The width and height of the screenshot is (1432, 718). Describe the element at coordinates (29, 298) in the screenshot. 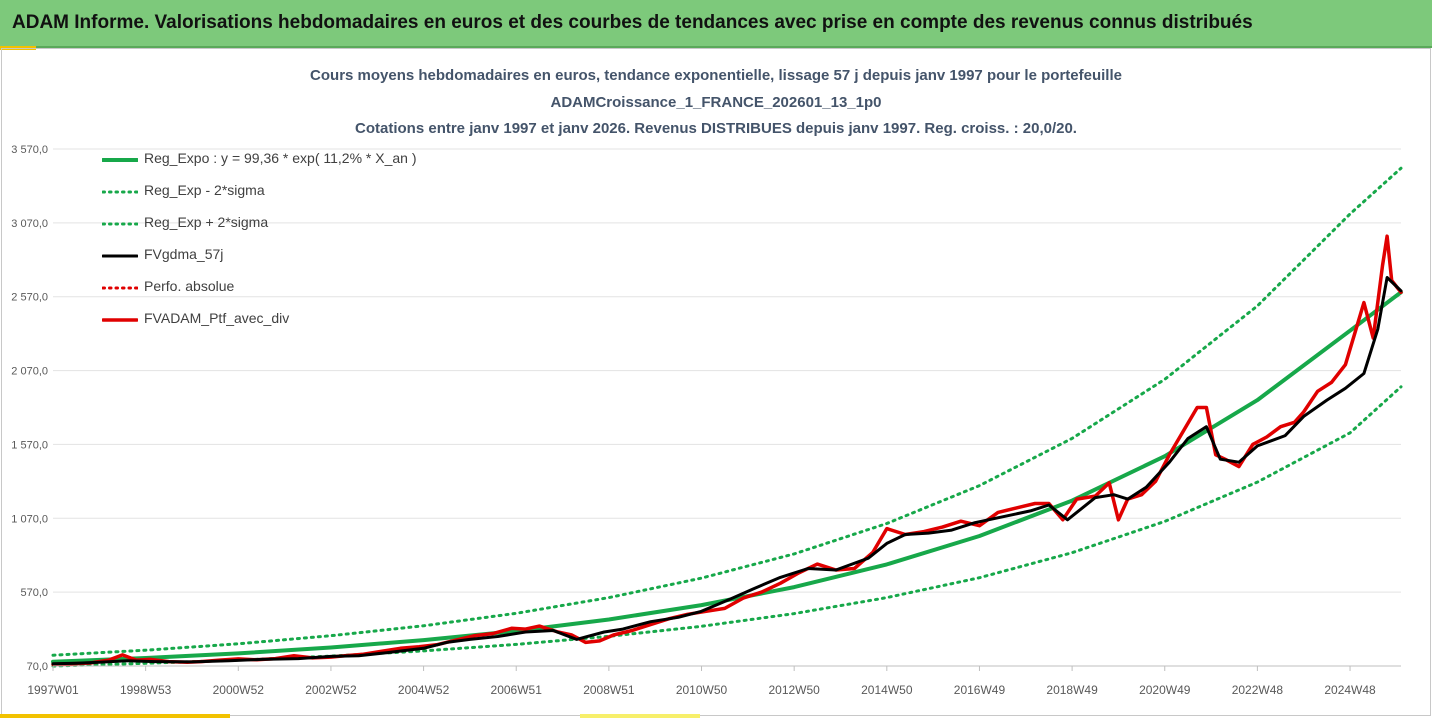

I see `y-tick-label: 2 570,0` at that location.